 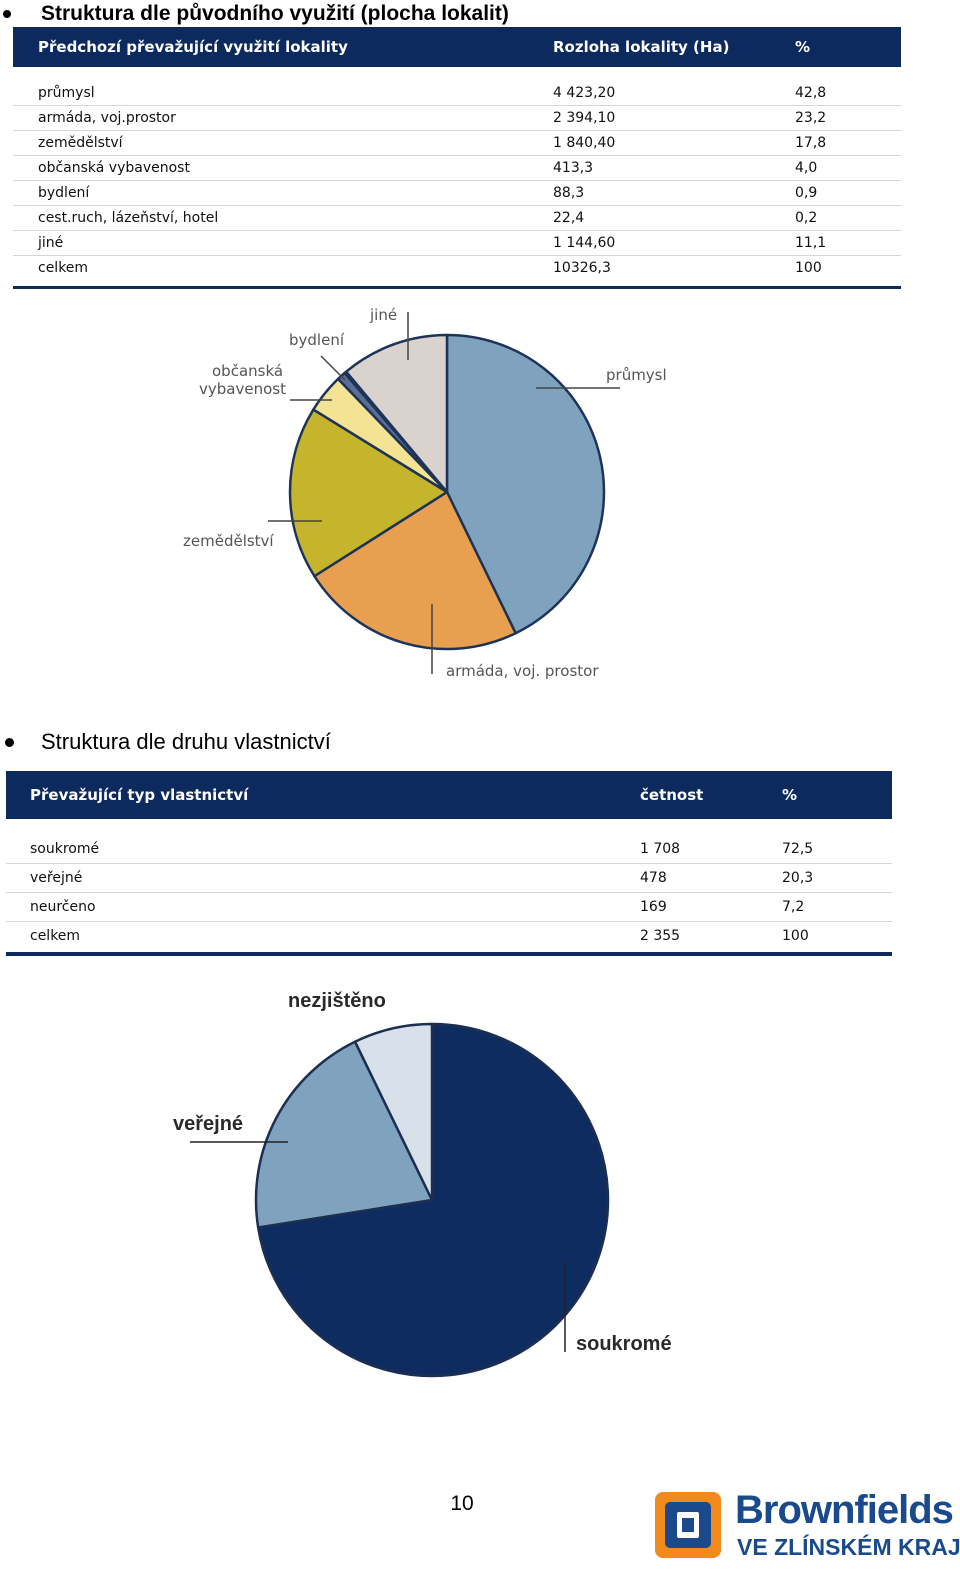 I want to click on table-row: celkem 2 355 100, so click(x=449, y=937).